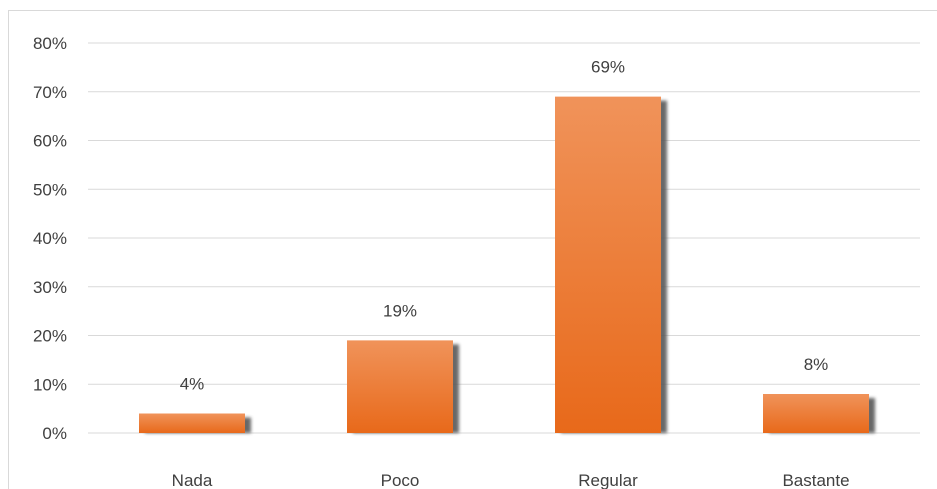  I want to click on bar-bastante, so click(816, 413).